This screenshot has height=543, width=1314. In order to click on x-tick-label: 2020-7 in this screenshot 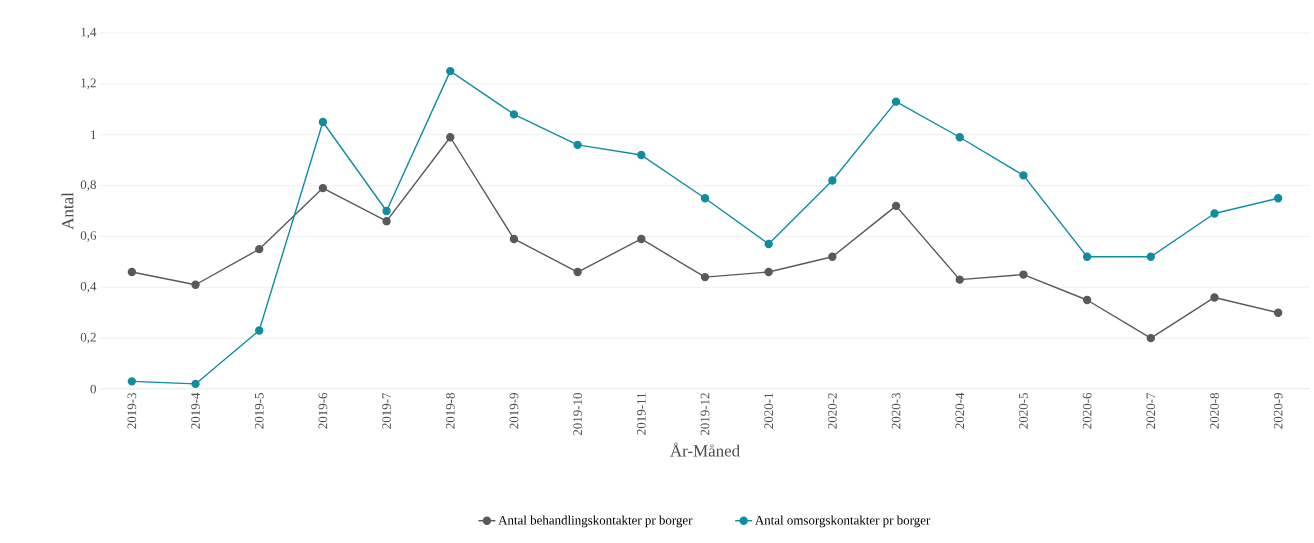, I will do `click(1151, 410)`.